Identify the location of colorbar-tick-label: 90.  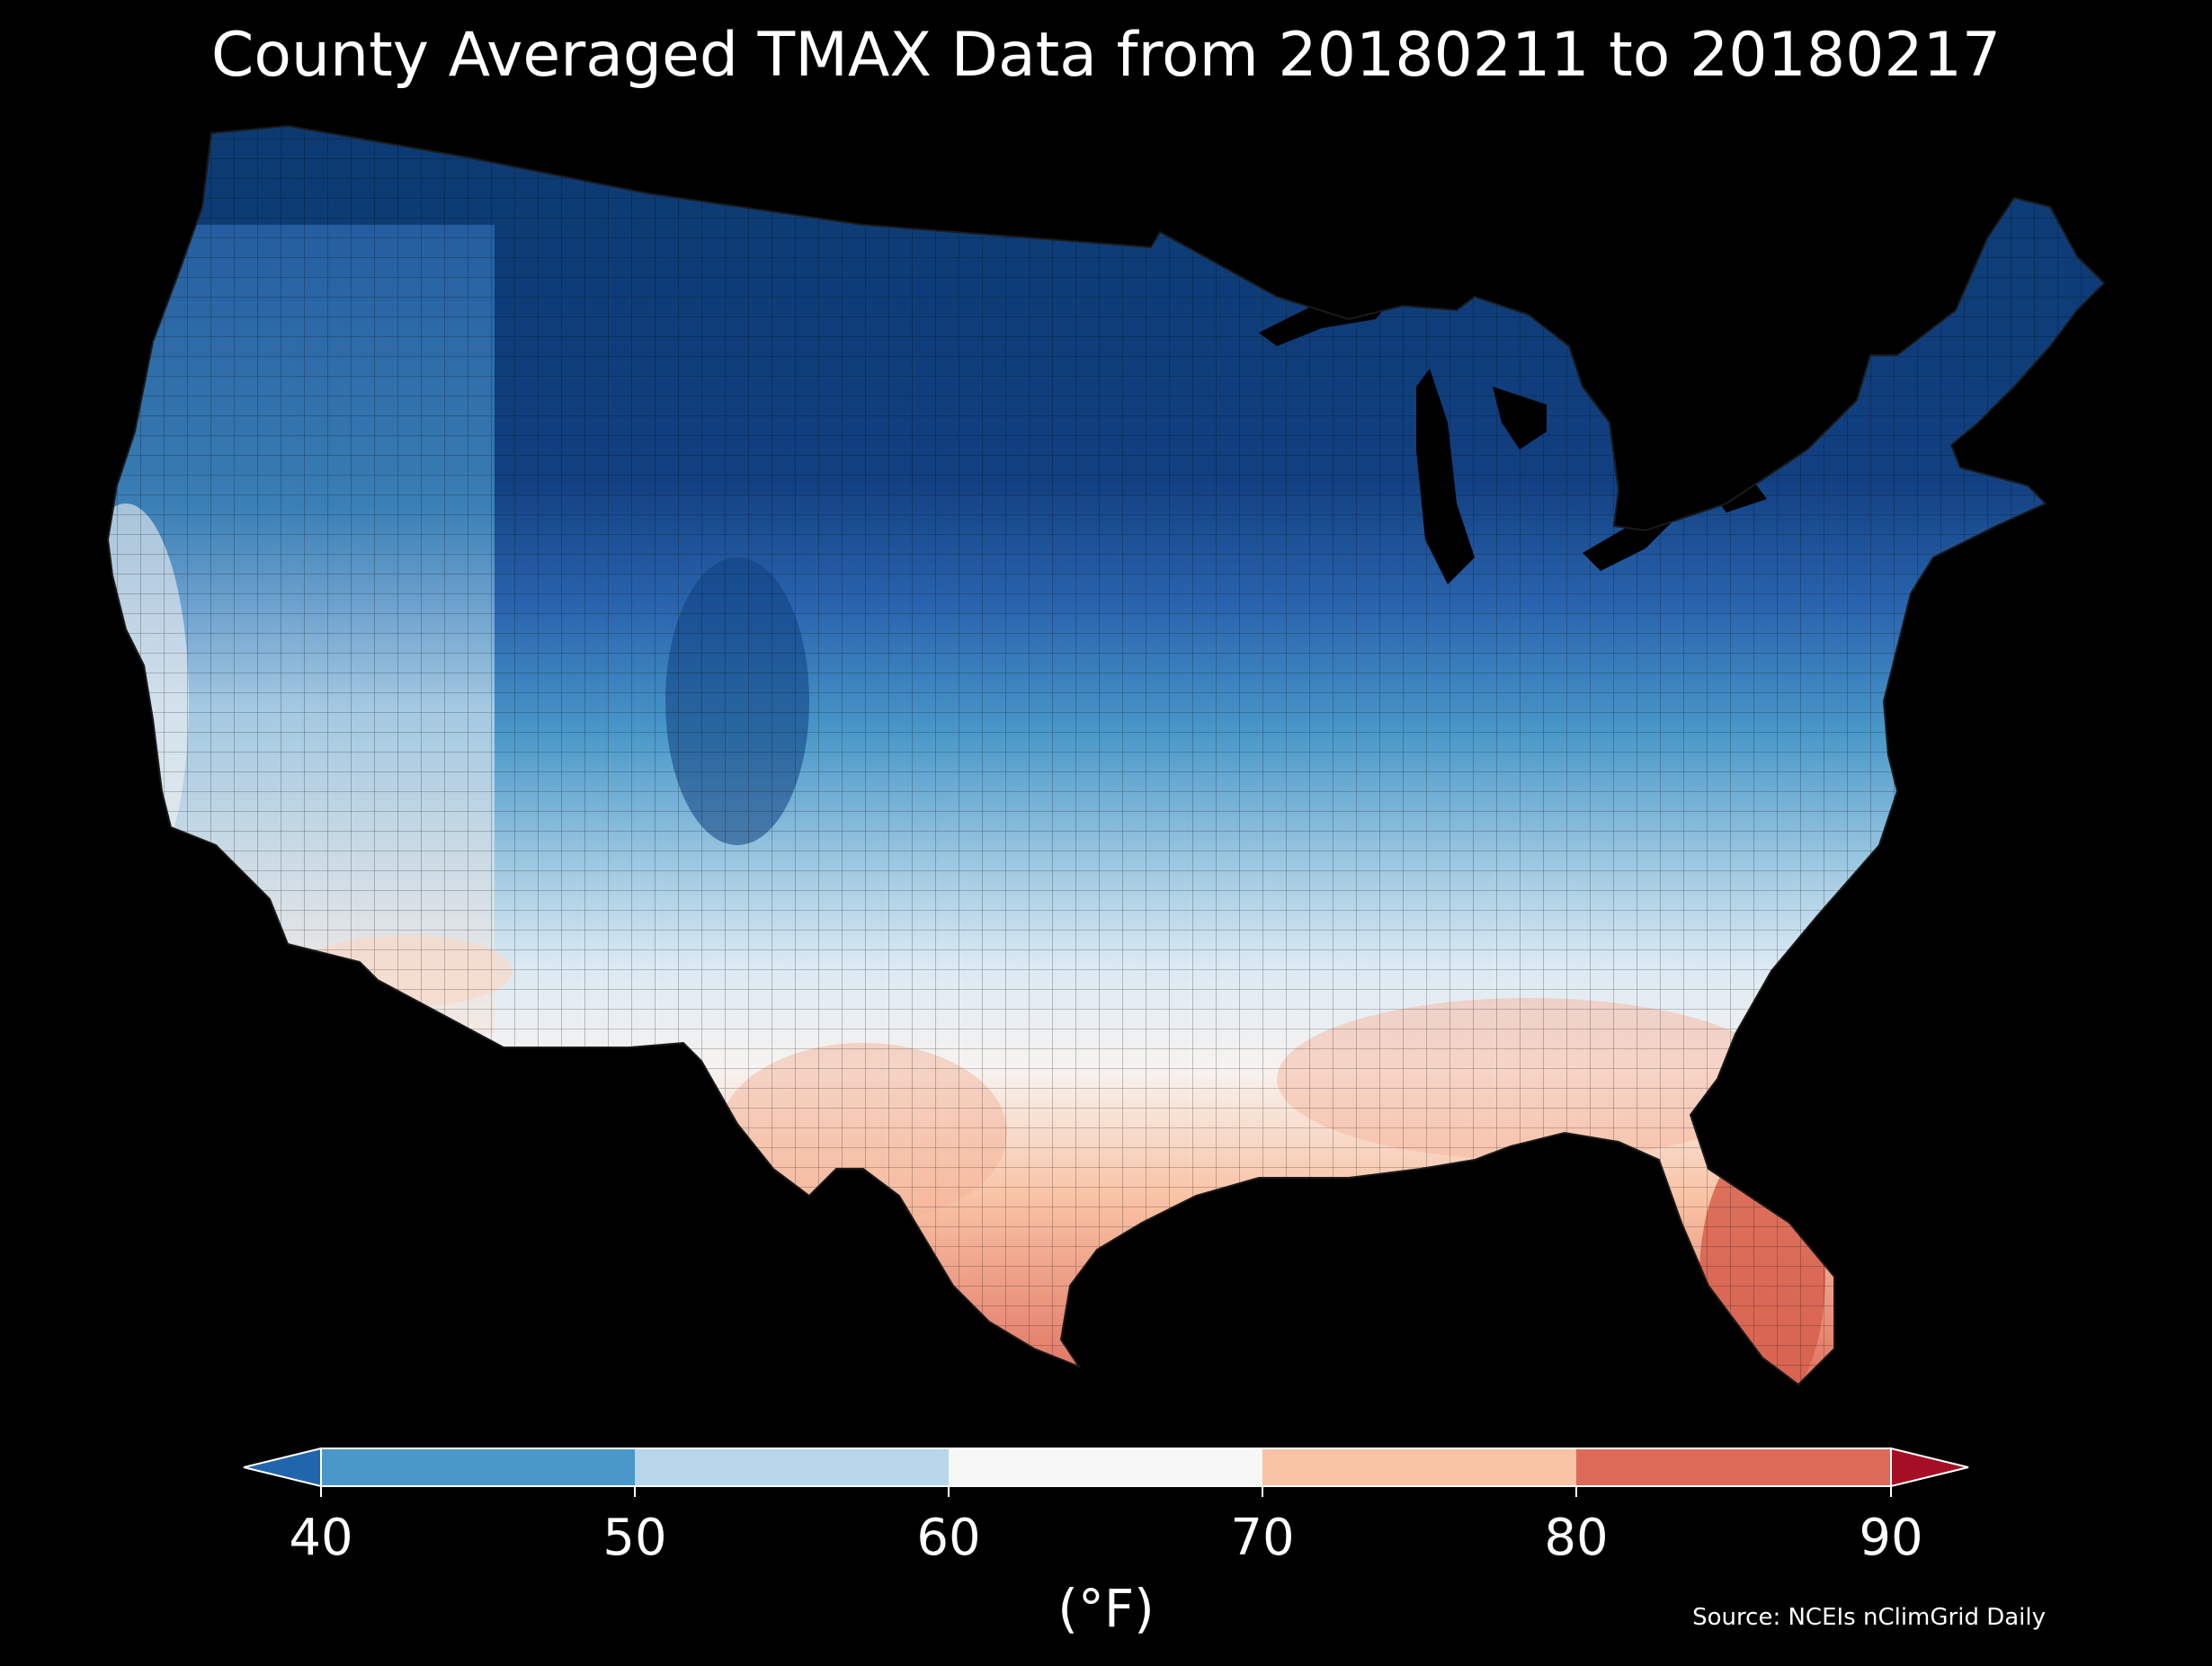
(1891, 1538).